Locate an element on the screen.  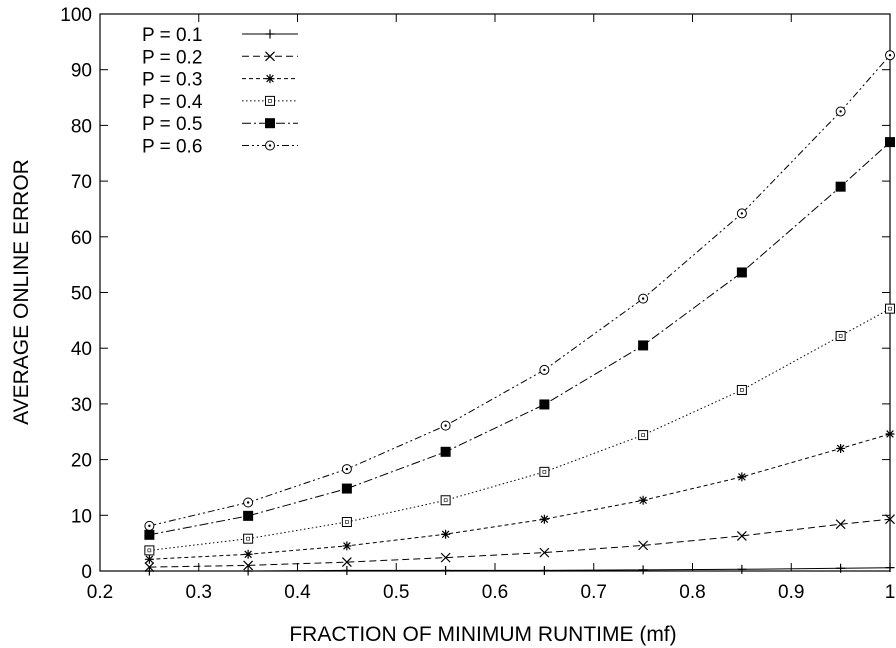
y-tick-label: 30 is located at coordinates (81, 405).